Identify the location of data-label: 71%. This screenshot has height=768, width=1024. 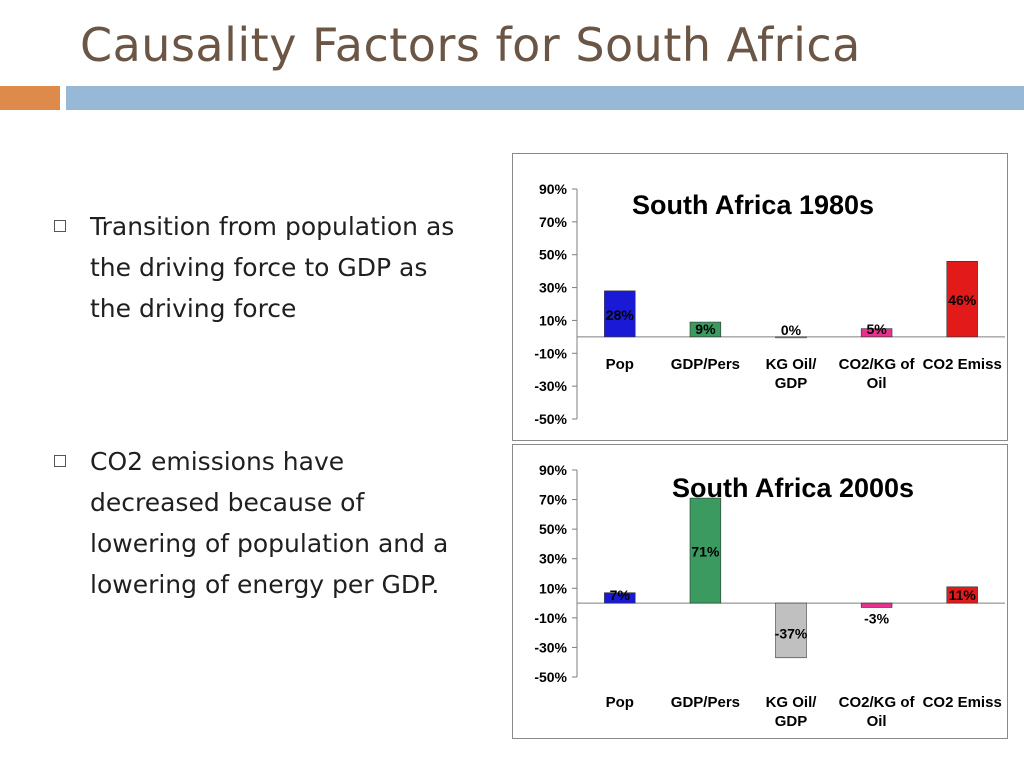
(705, 552).